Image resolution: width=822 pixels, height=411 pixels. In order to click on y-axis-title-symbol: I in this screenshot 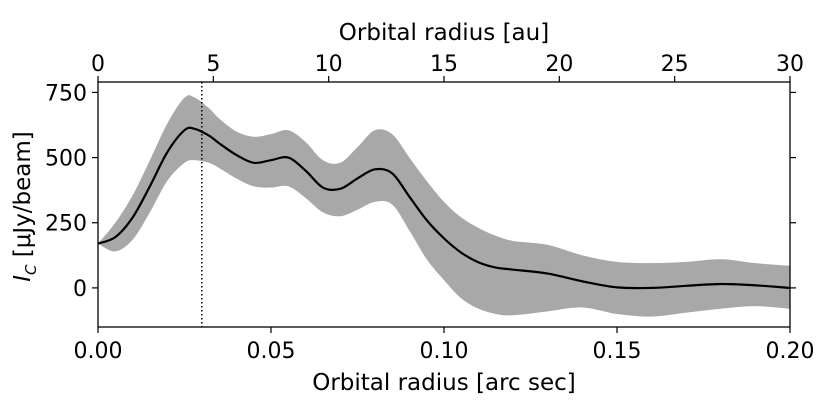, I will do `click(23, 278)`.